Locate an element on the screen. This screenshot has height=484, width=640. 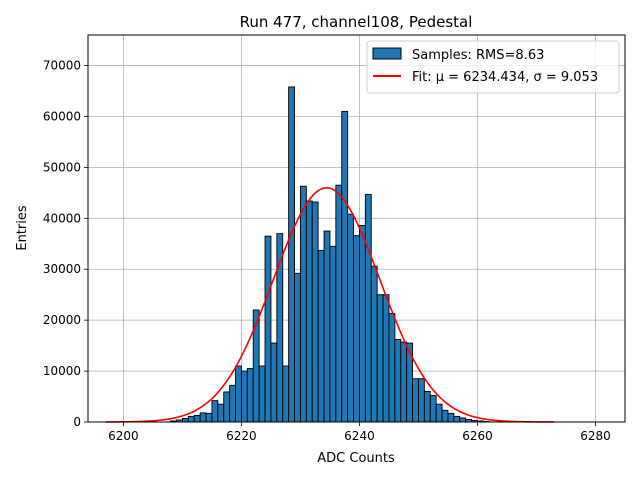
x-tick-label: 6200 is located at coordinates (123, 436).